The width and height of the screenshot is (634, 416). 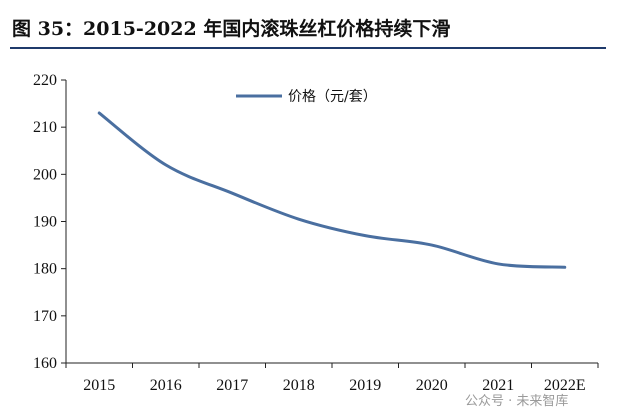 I want to click on x-tick-label: 2021, so click(x=498, y=385).